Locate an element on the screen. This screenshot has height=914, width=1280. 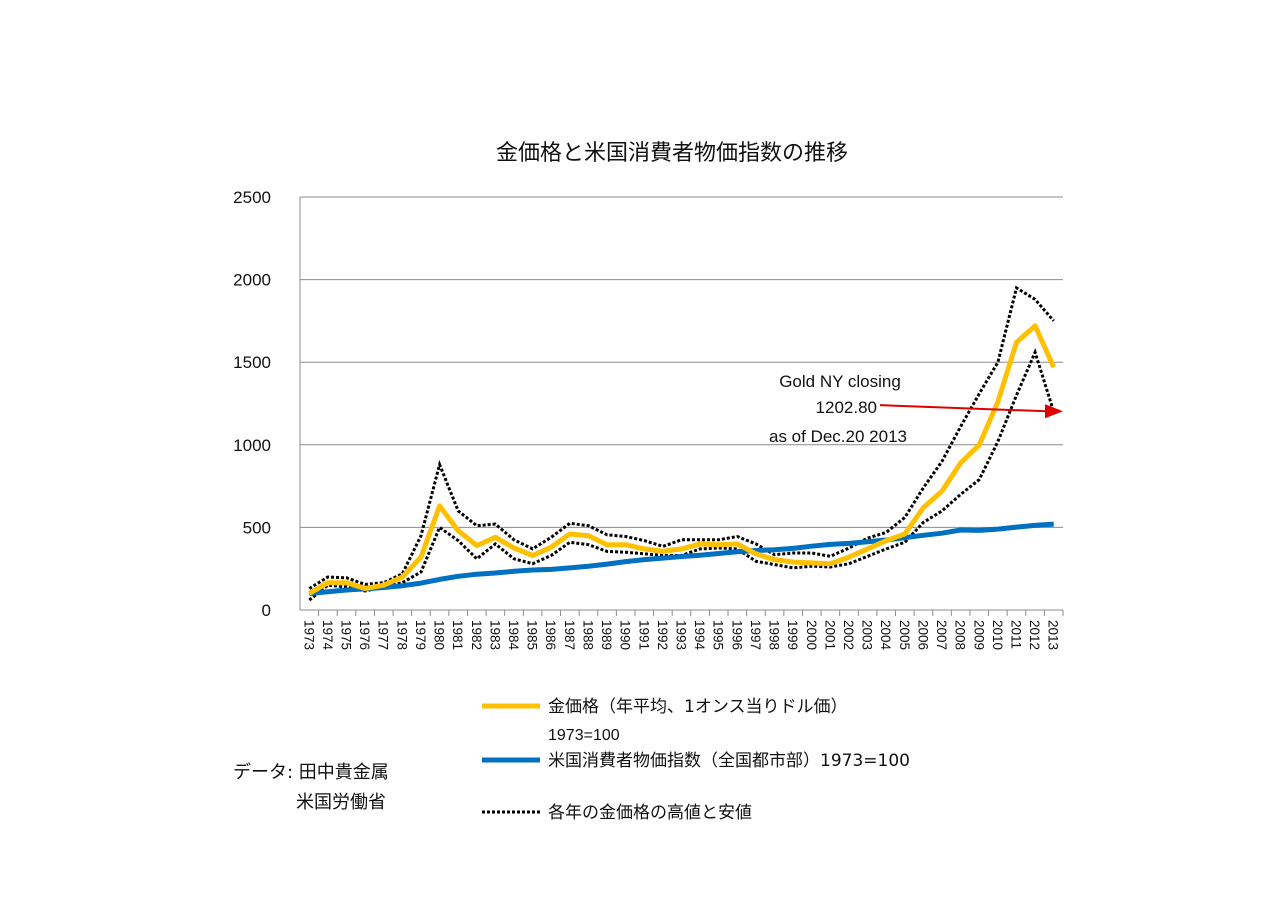
x-tick-label: 2005 is located at coordinates (904, 635).